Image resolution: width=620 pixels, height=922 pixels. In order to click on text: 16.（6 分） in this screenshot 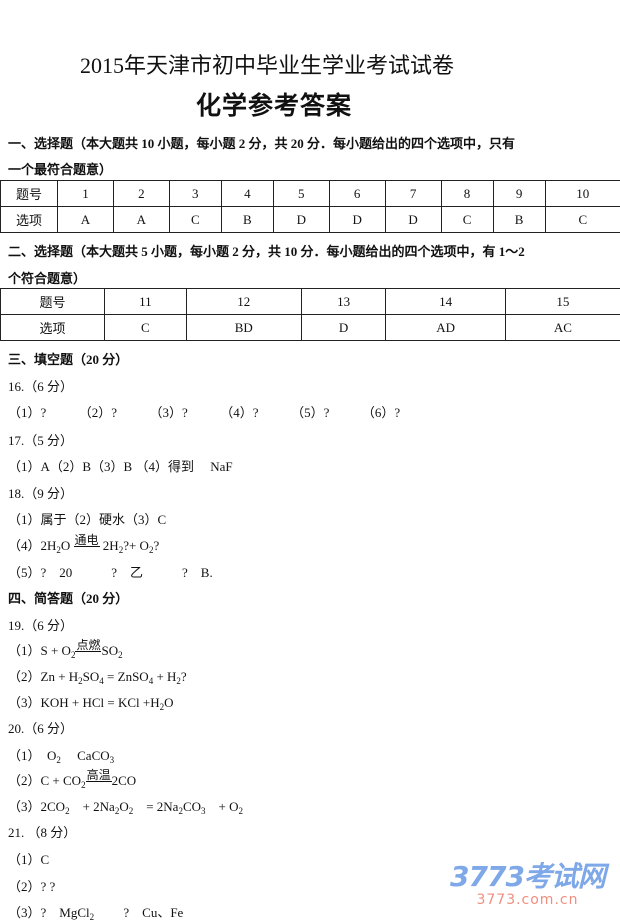, I will do `click(40, 386)`.